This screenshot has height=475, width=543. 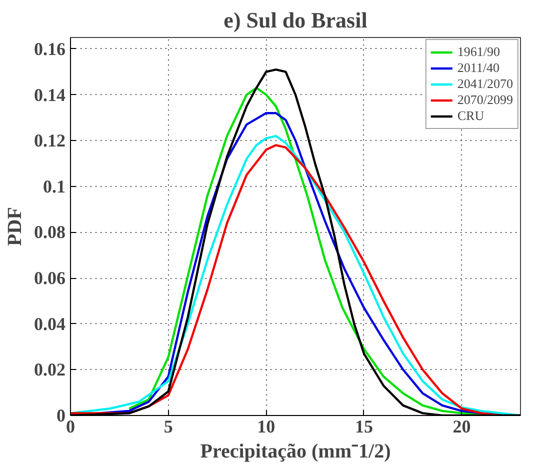 What do you see at coordinates (168, 426) in the screenshot?
I see `x-tick-label: 5` at bounding box center [168, 426].